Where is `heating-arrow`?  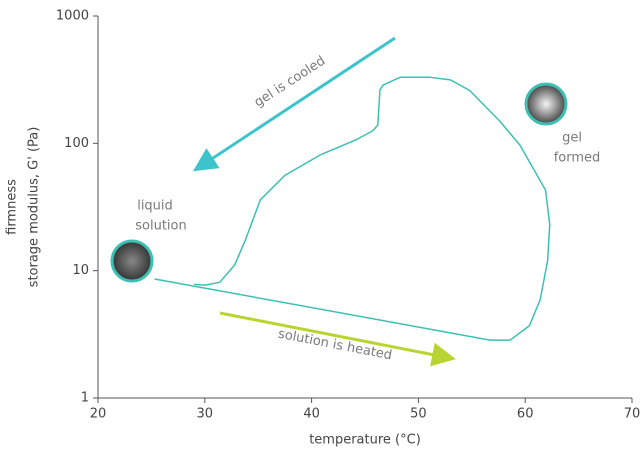
heating-arrow is located at coordinates (337, 339).